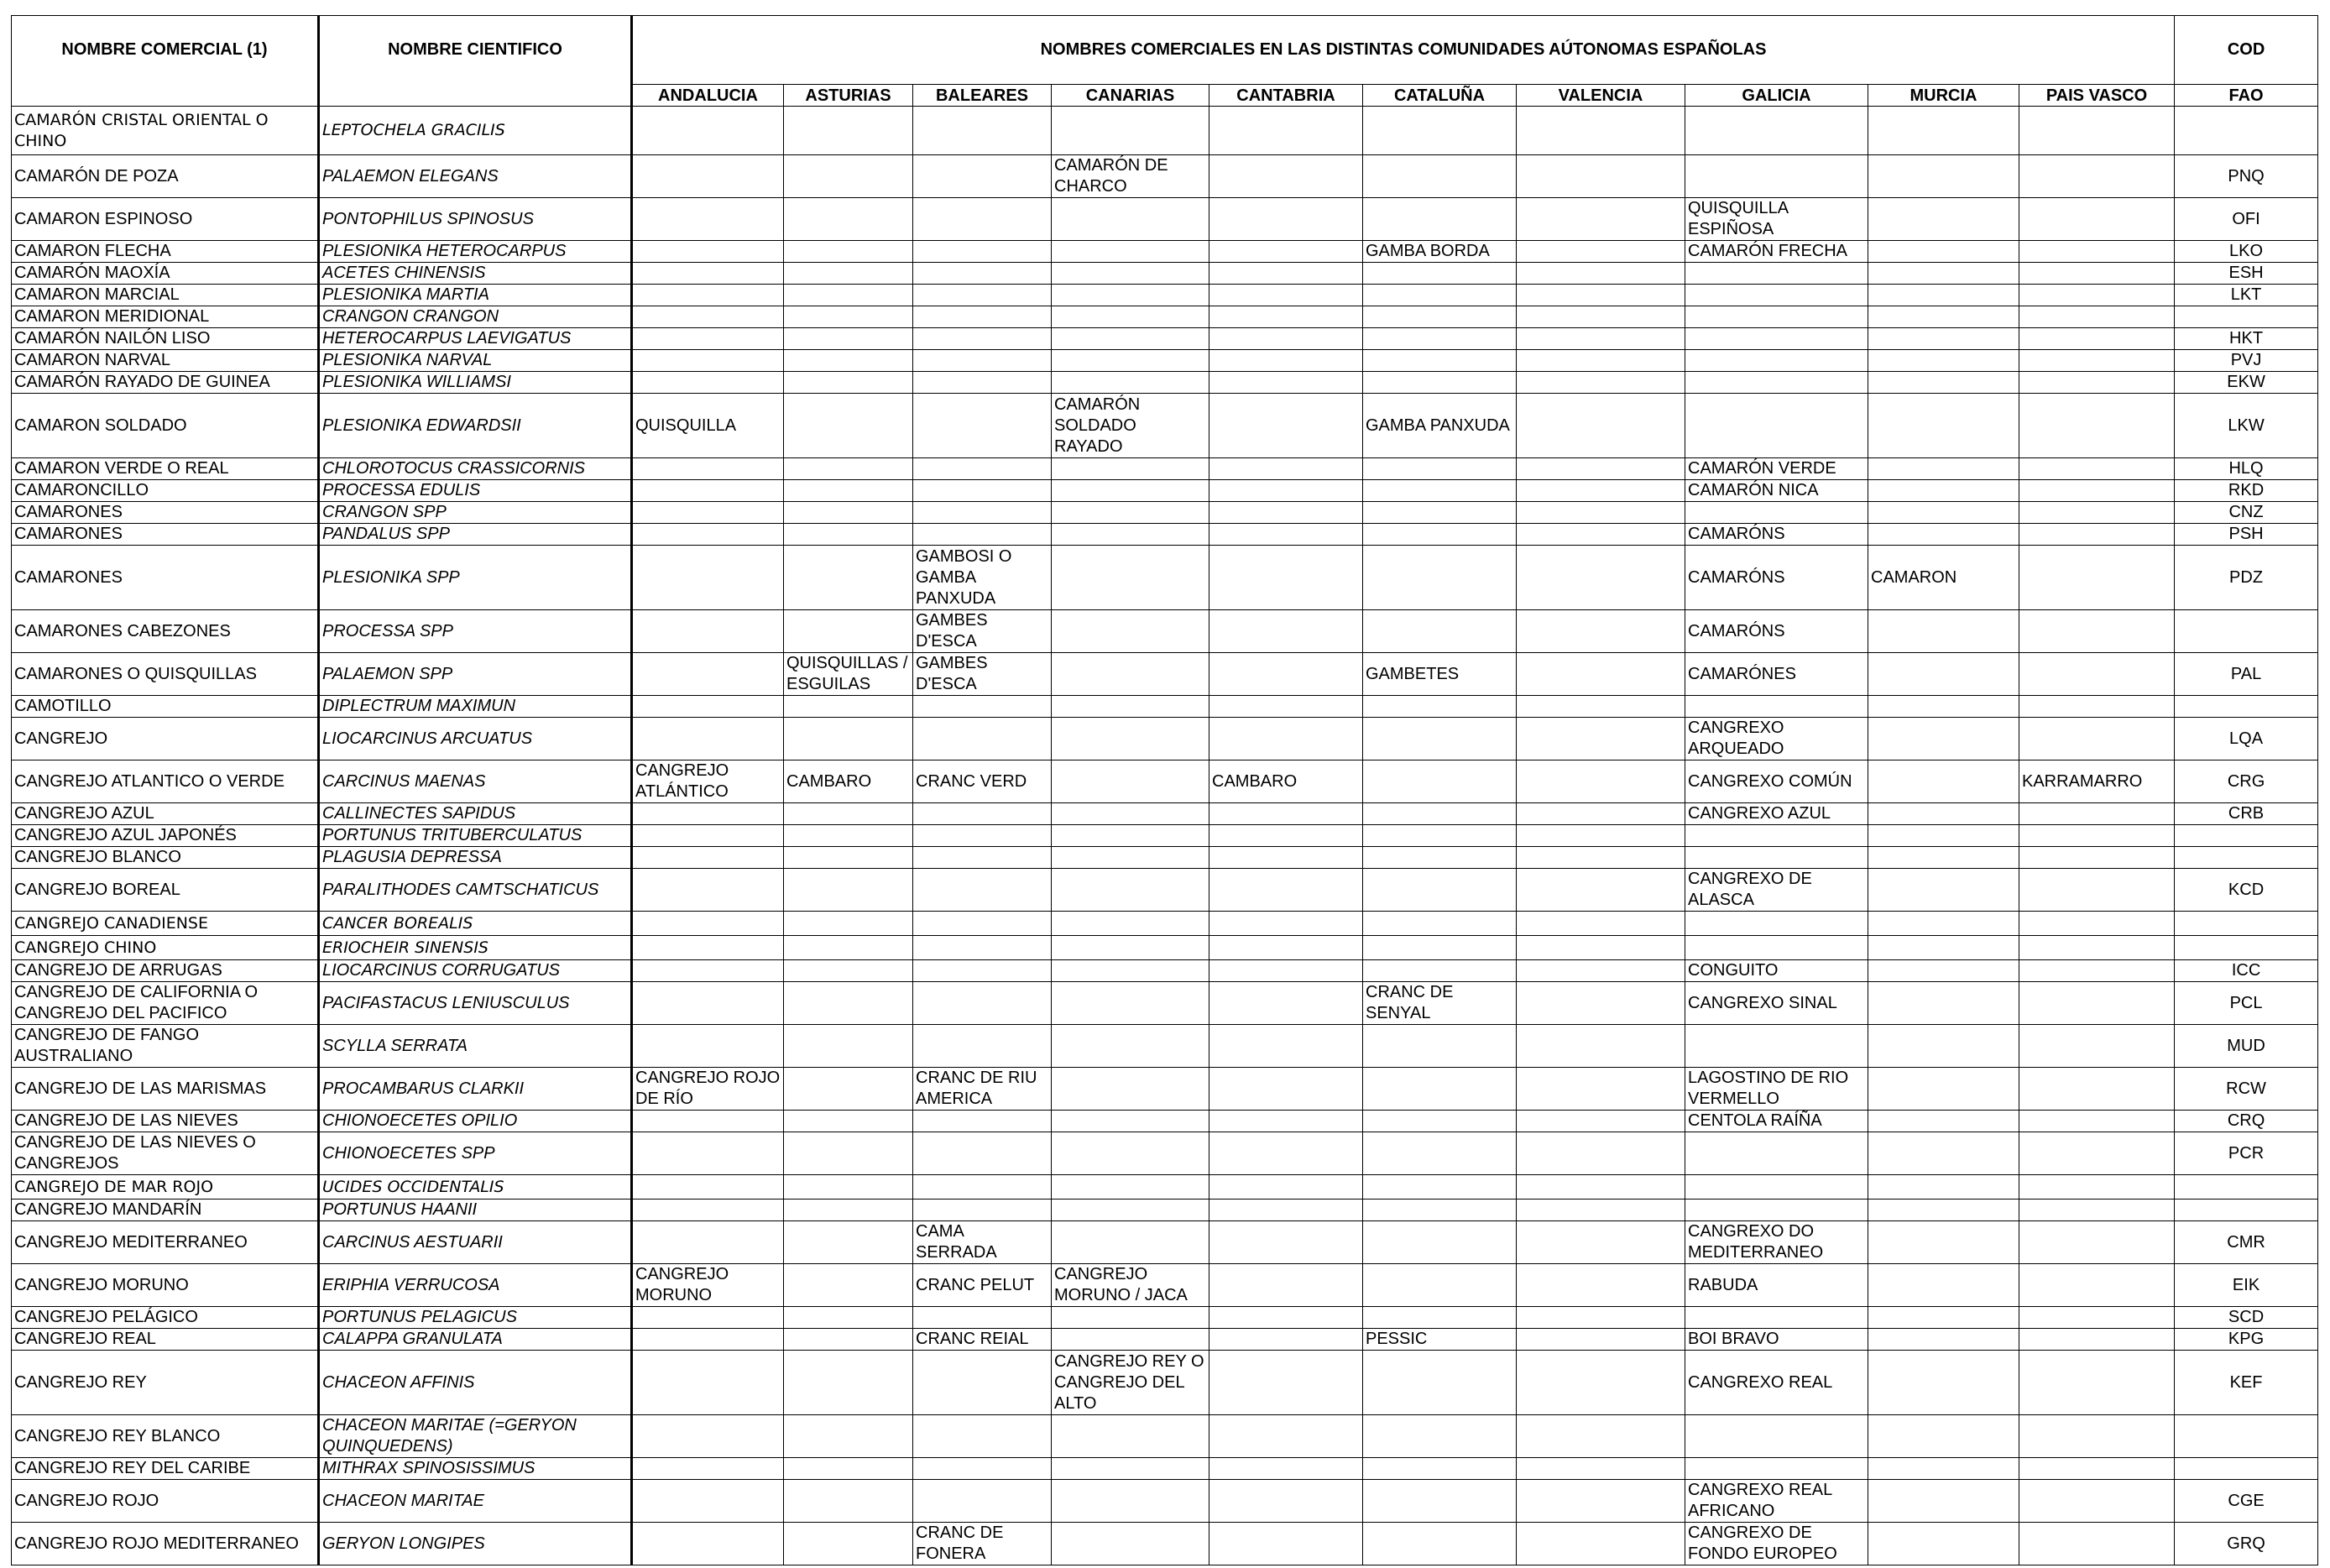  I want to click on cell-fao: PDZ, so click(2246, 577).